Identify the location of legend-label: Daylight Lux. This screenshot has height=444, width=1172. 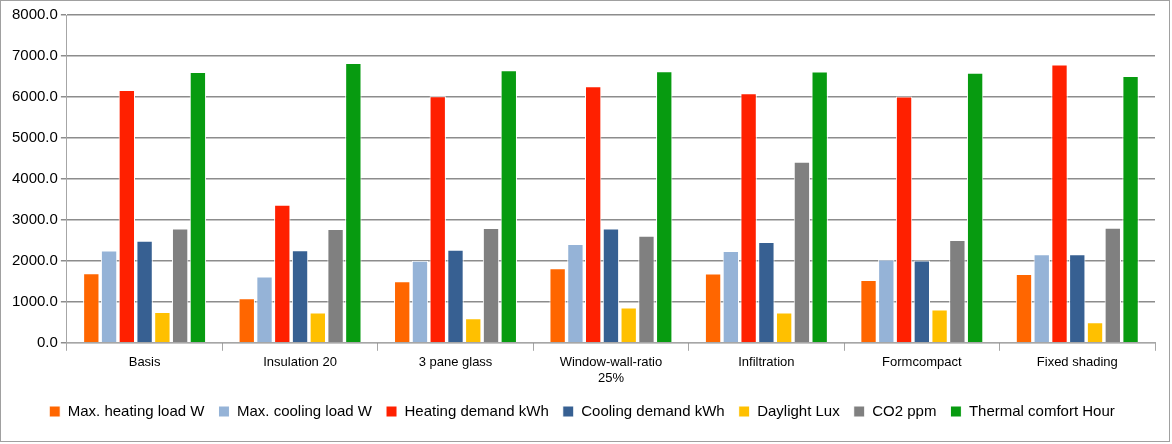
(799, 410).